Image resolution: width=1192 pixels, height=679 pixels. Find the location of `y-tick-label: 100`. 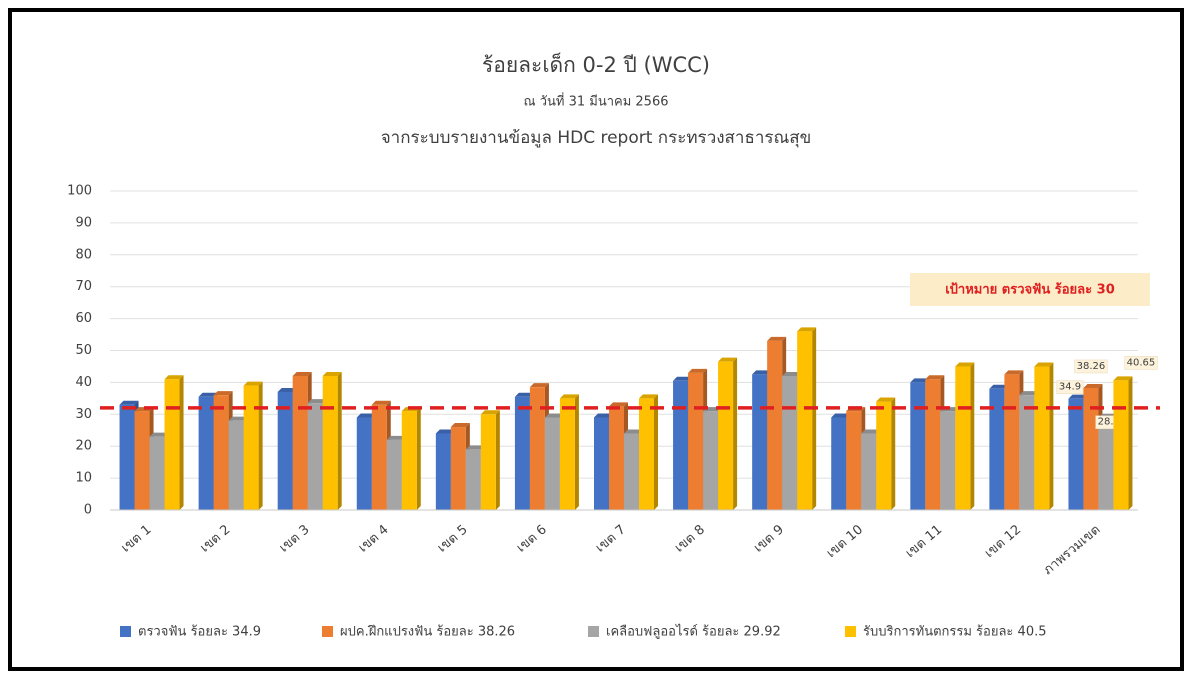

y-tick-label: 100 is located at coordinates (79, 191).